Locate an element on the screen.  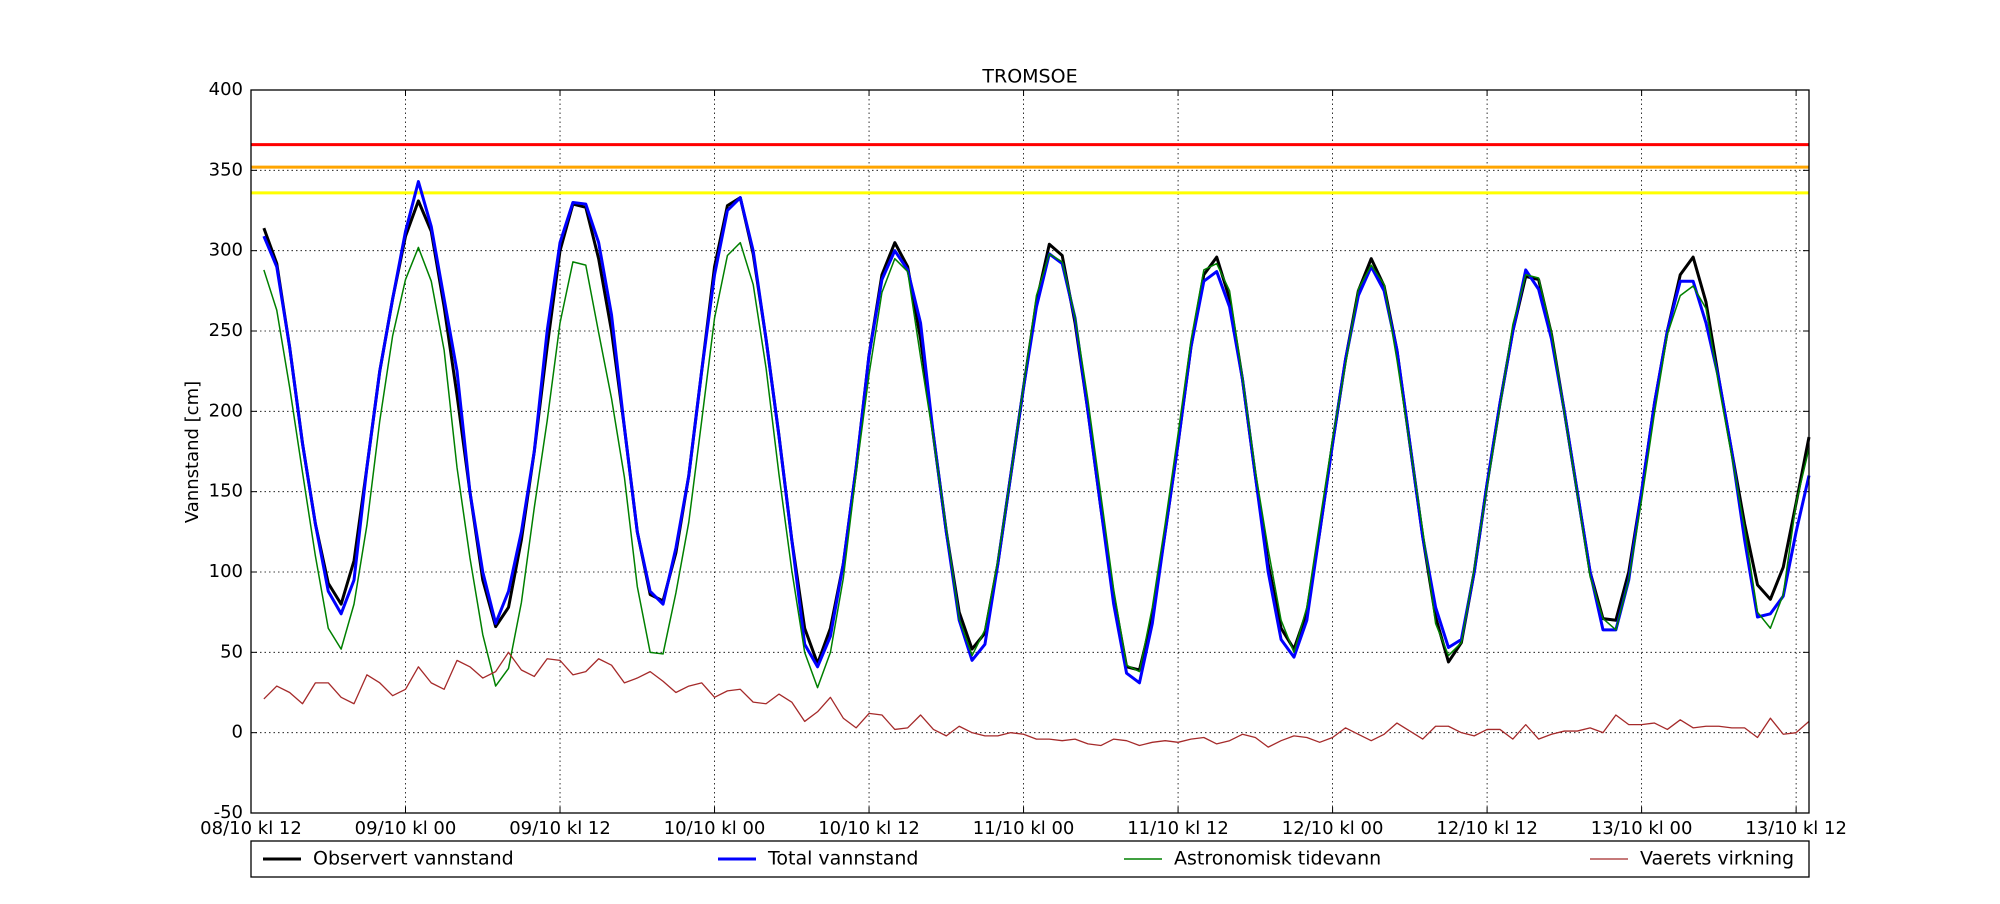
legend-label: Total vannstand is located at coordinates (842, 859).